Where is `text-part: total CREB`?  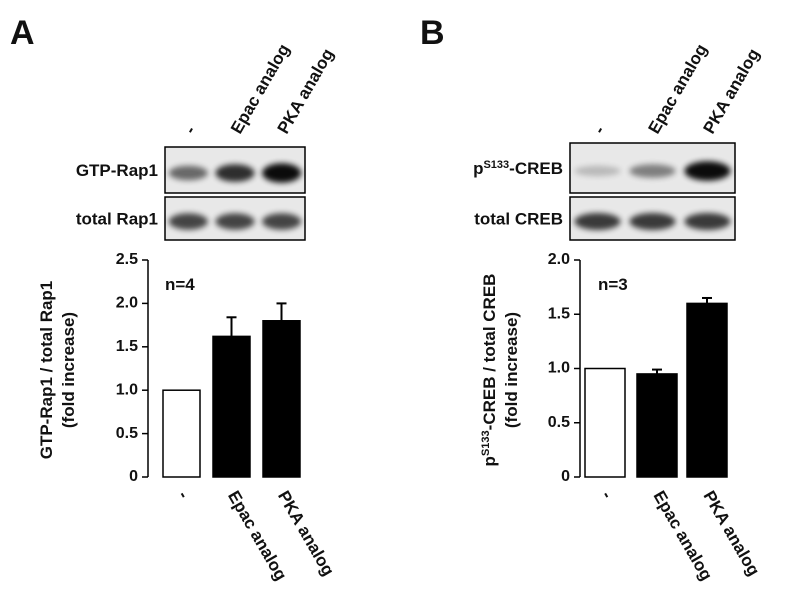 text-part: total CREB is located at coordinates (518, 219).